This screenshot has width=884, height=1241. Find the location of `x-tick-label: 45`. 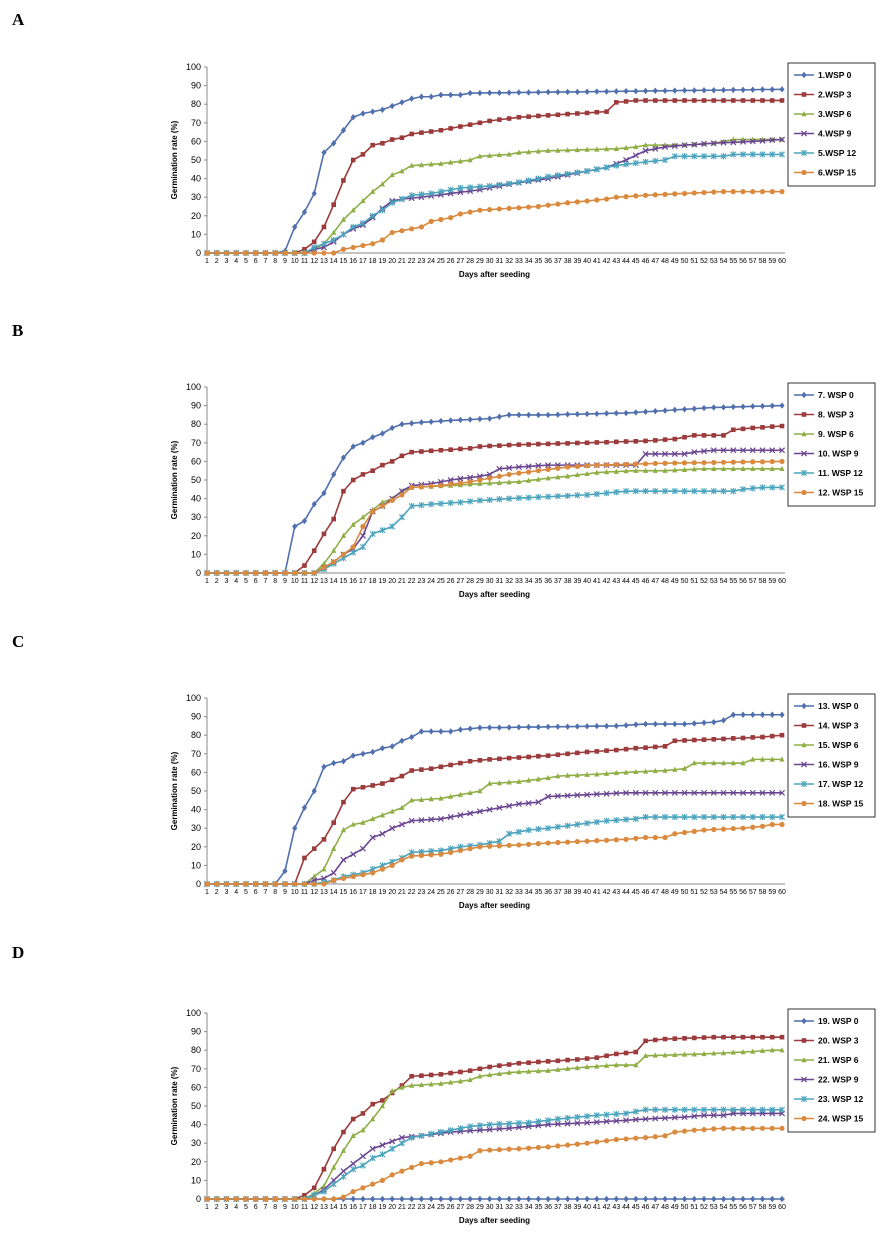

x-tick-label: 45 is located at coordinates (636, 261).